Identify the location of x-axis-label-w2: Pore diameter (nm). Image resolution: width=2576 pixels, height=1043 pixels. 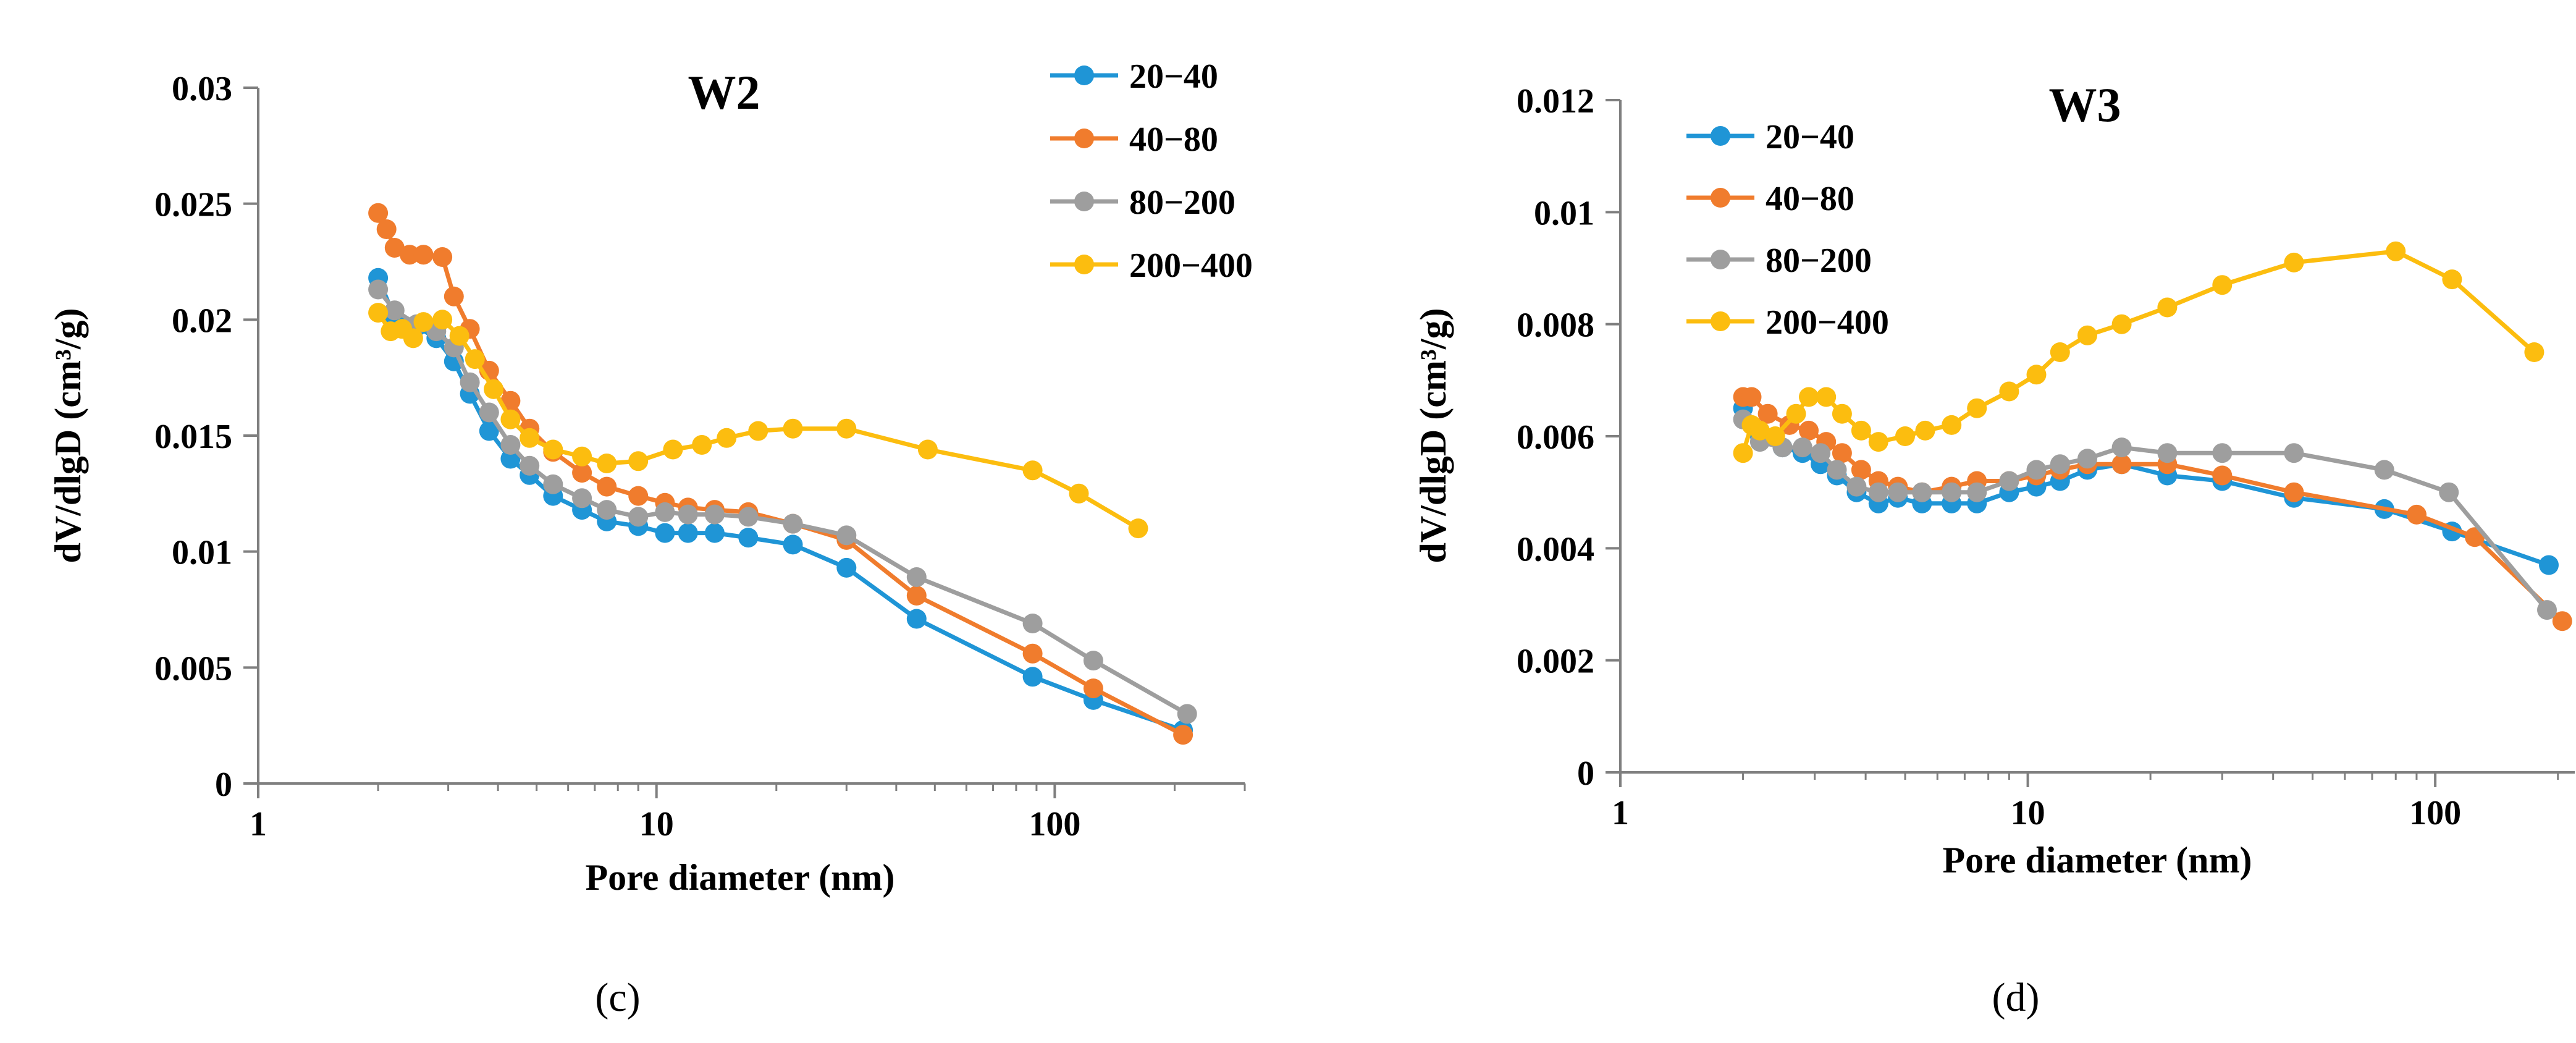
(740, 877).